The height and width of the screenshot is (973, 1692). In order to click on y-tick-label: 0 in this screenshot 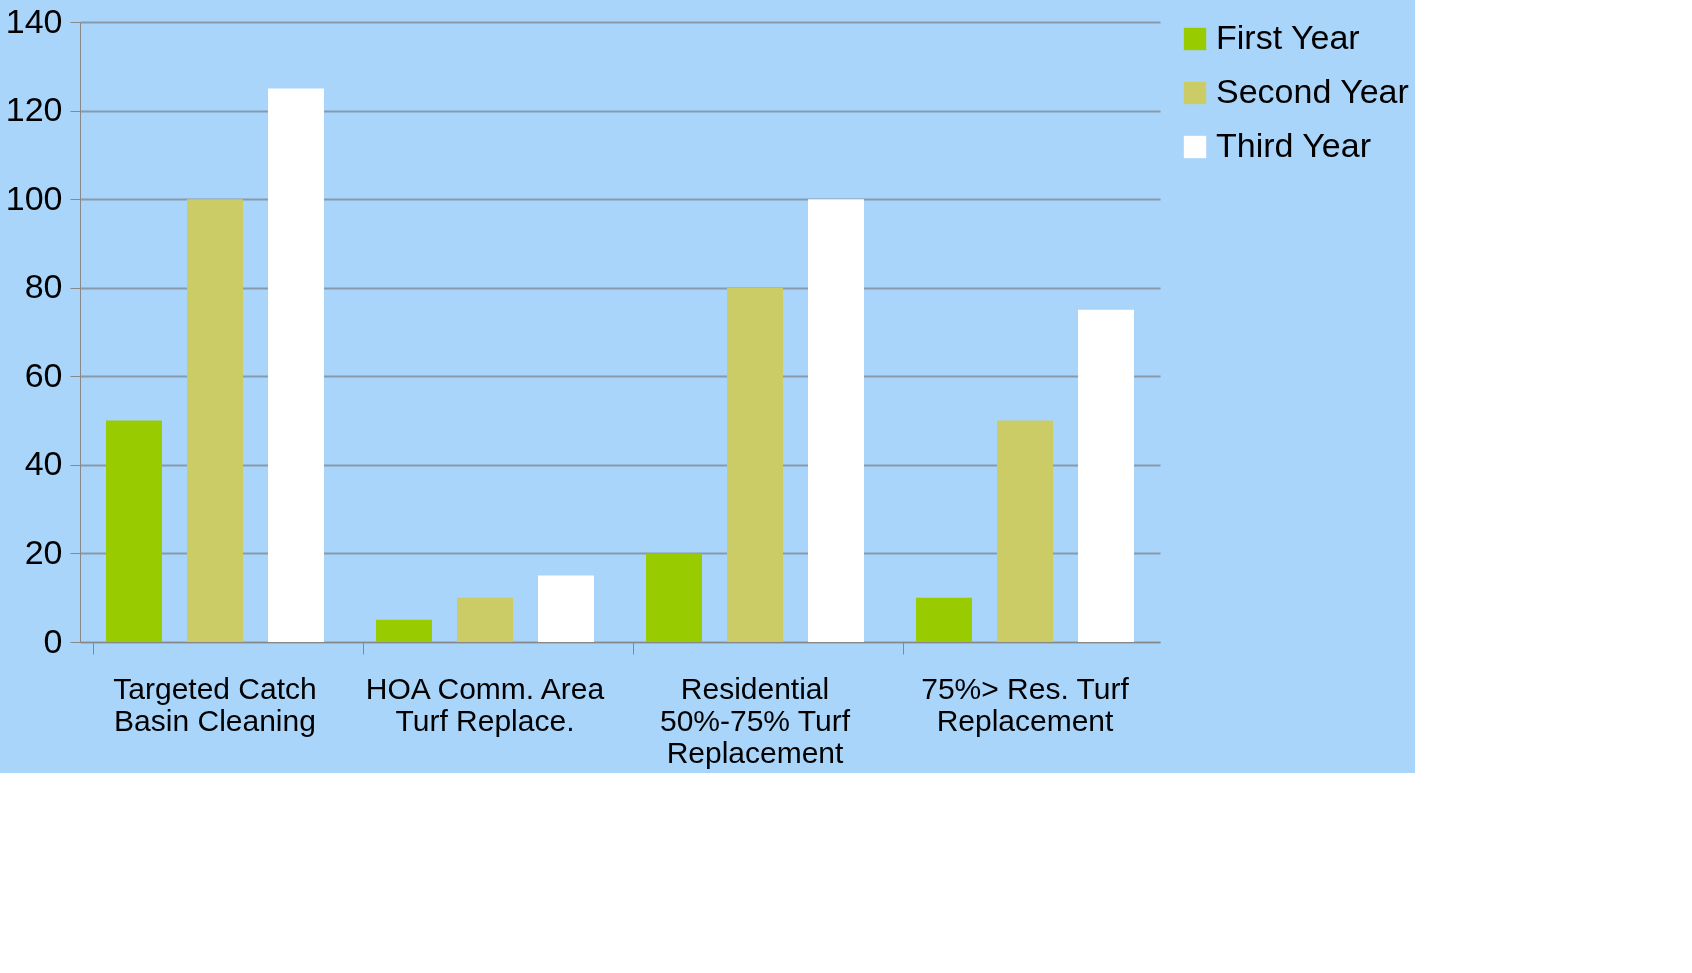, I will do `click(53, 640)`.